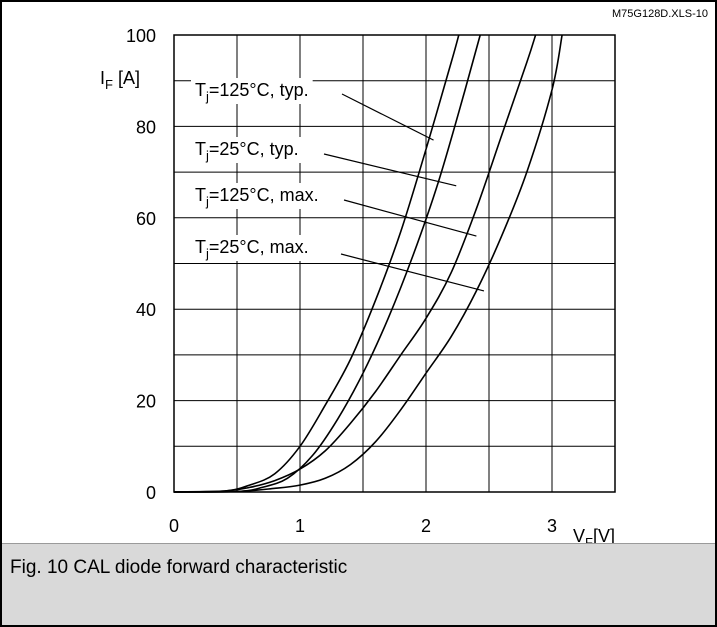 This screenshot has height=627, width=717. I want to click on series-label-1: Tj=125°C, typ., so click(252, 92).